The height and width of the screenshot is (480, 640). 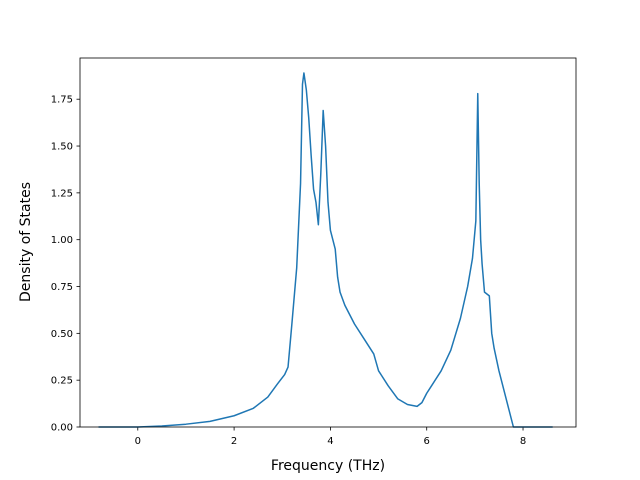 I want to click on y-tick-label: 1.75, so click(x=62, y=100).